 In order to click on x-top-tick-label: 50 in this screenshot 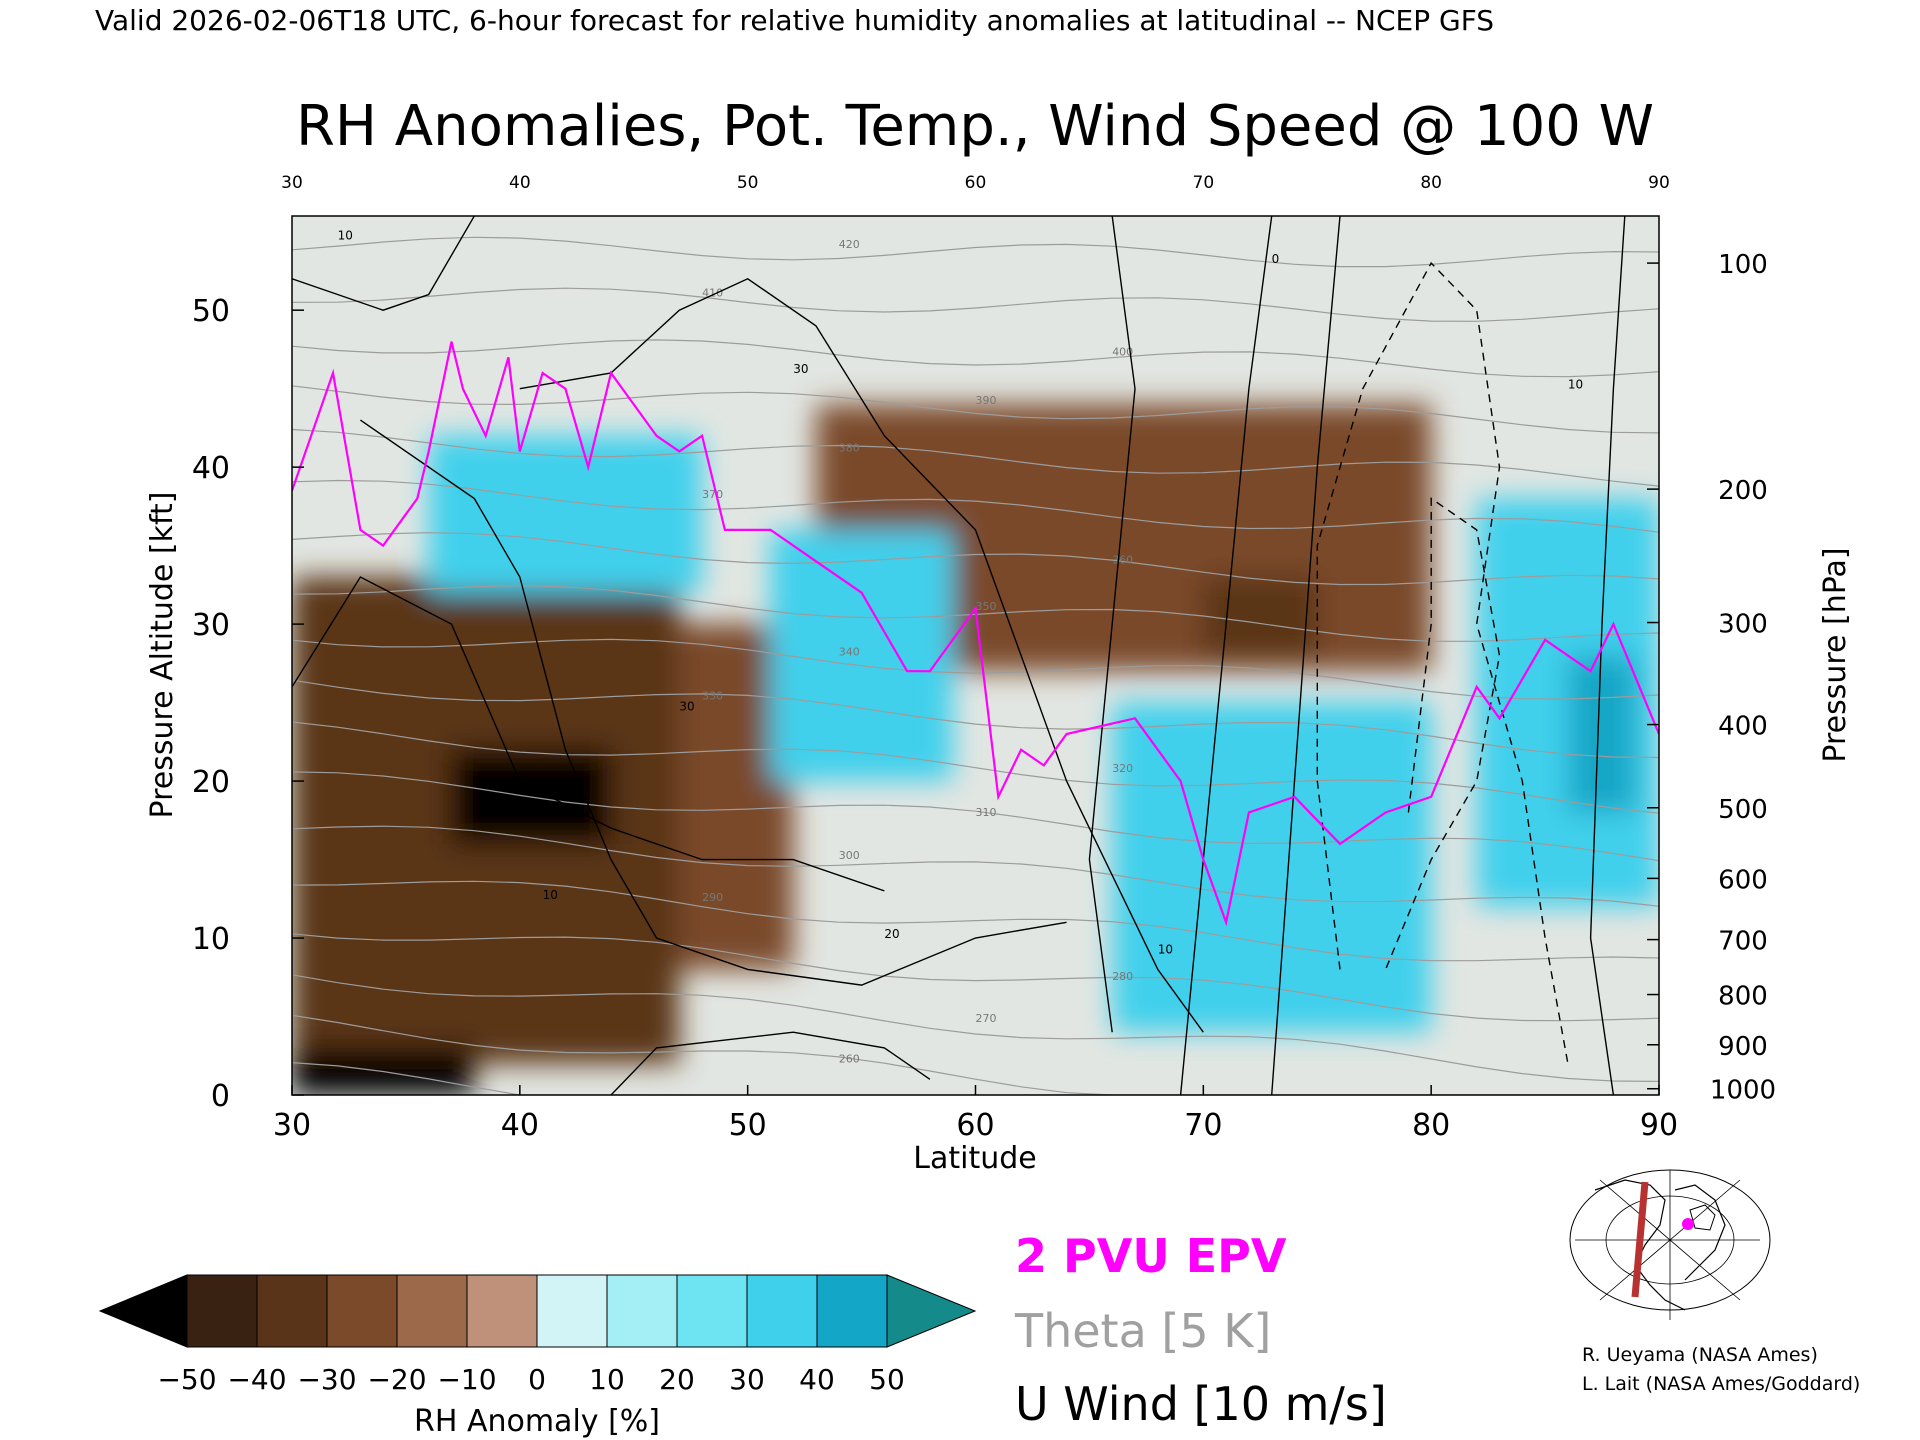, I will do `click(748, 183)`.